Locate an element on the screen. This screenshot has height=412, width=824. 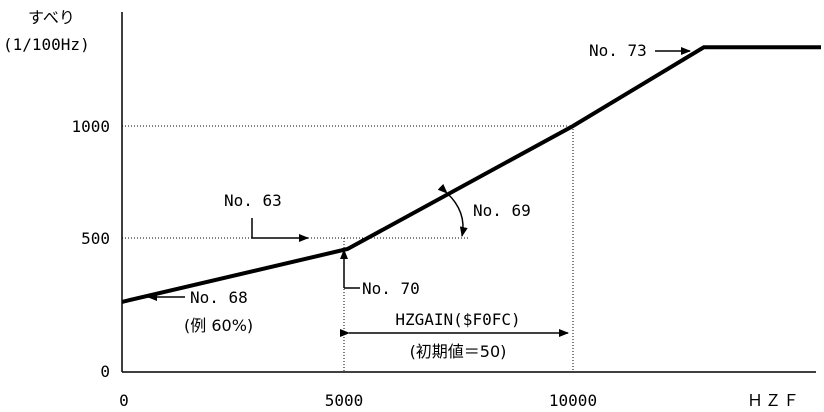
x-axis-title: ＨＺＦ is located at coordinates (774, 400).